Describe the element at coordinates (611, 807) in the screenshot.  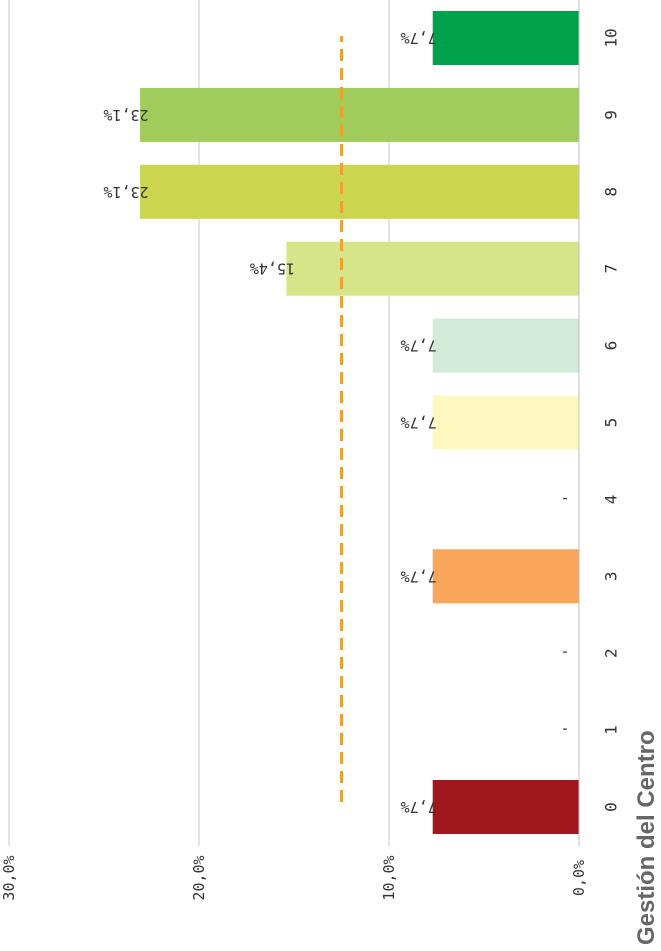
I see `category-tick-label: 0` at that location.